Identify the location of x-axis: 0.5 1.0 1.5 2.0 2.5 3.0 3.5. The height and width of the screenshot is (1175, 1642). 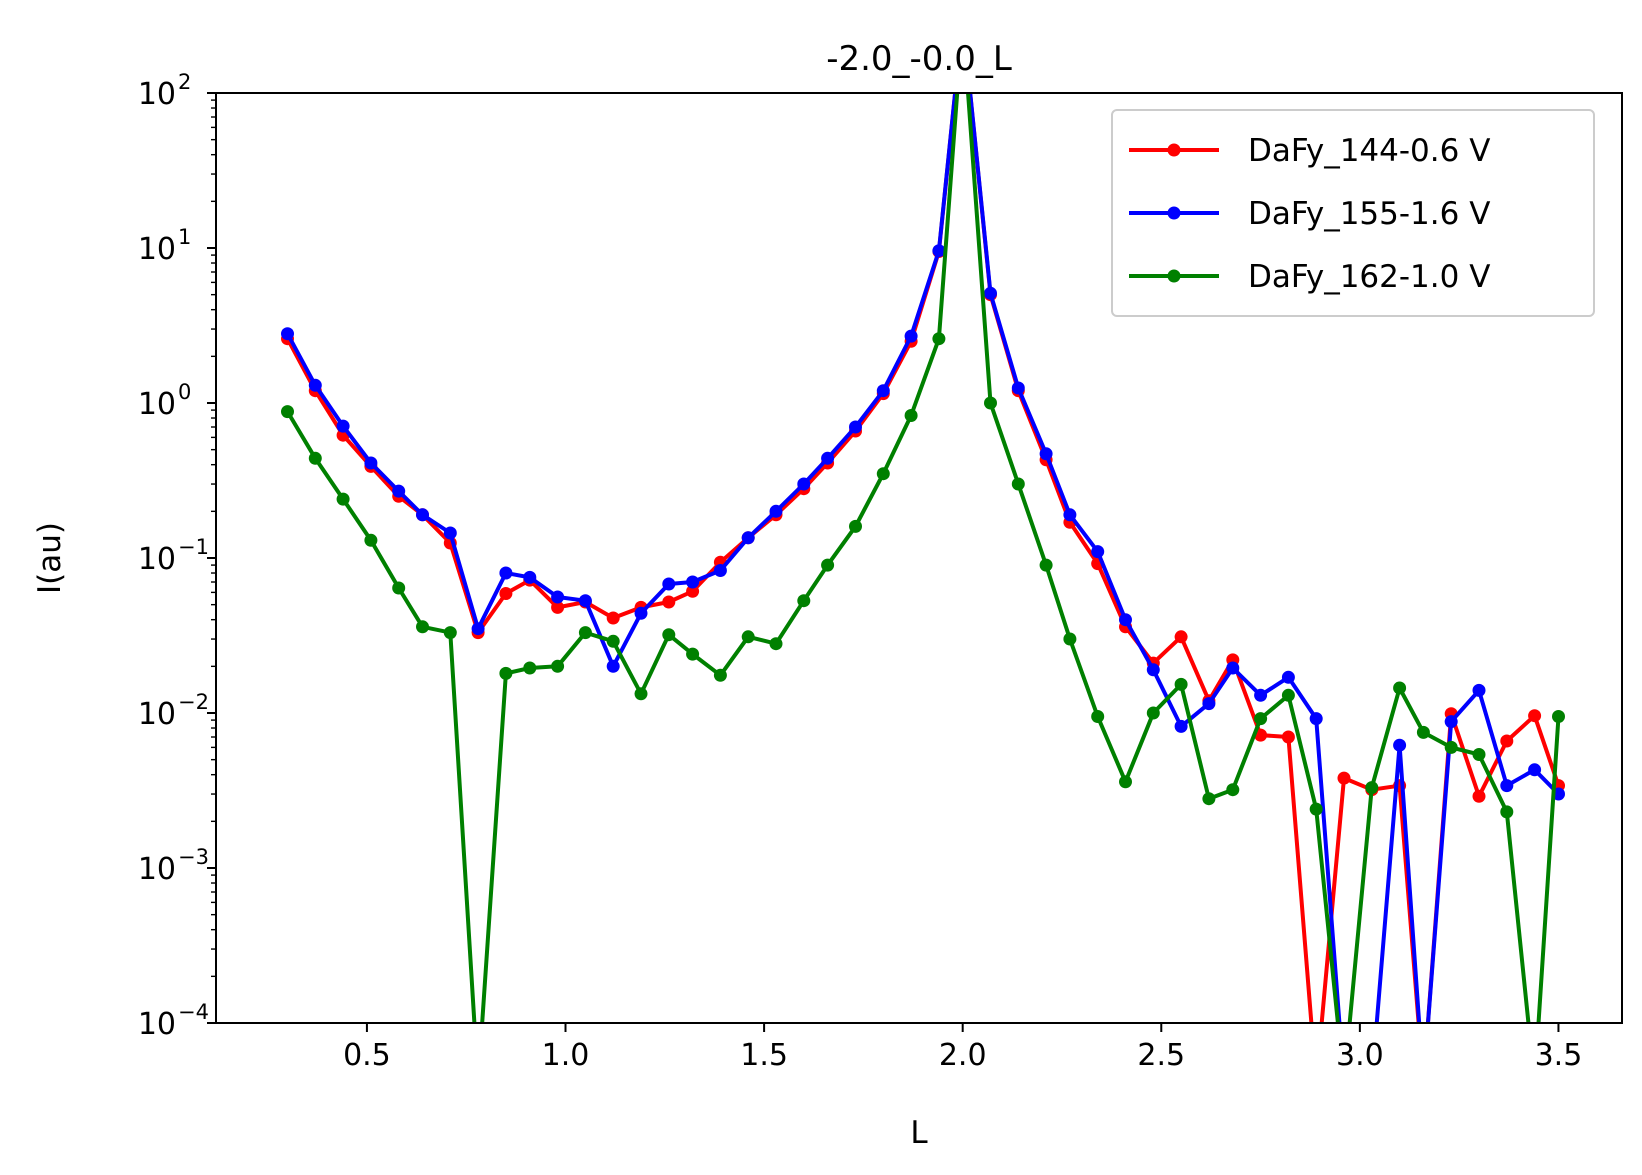
(962, 1048).